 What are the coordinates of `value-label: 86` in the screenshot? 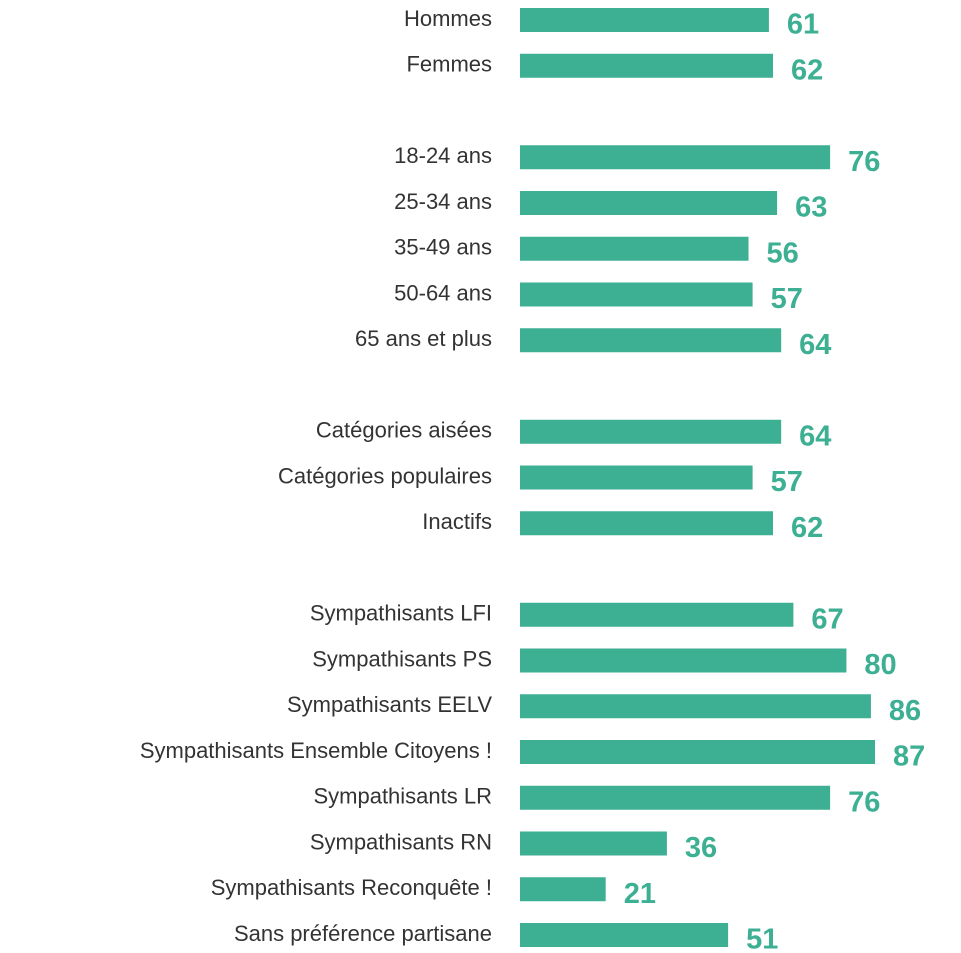 It's located at (905, 711).